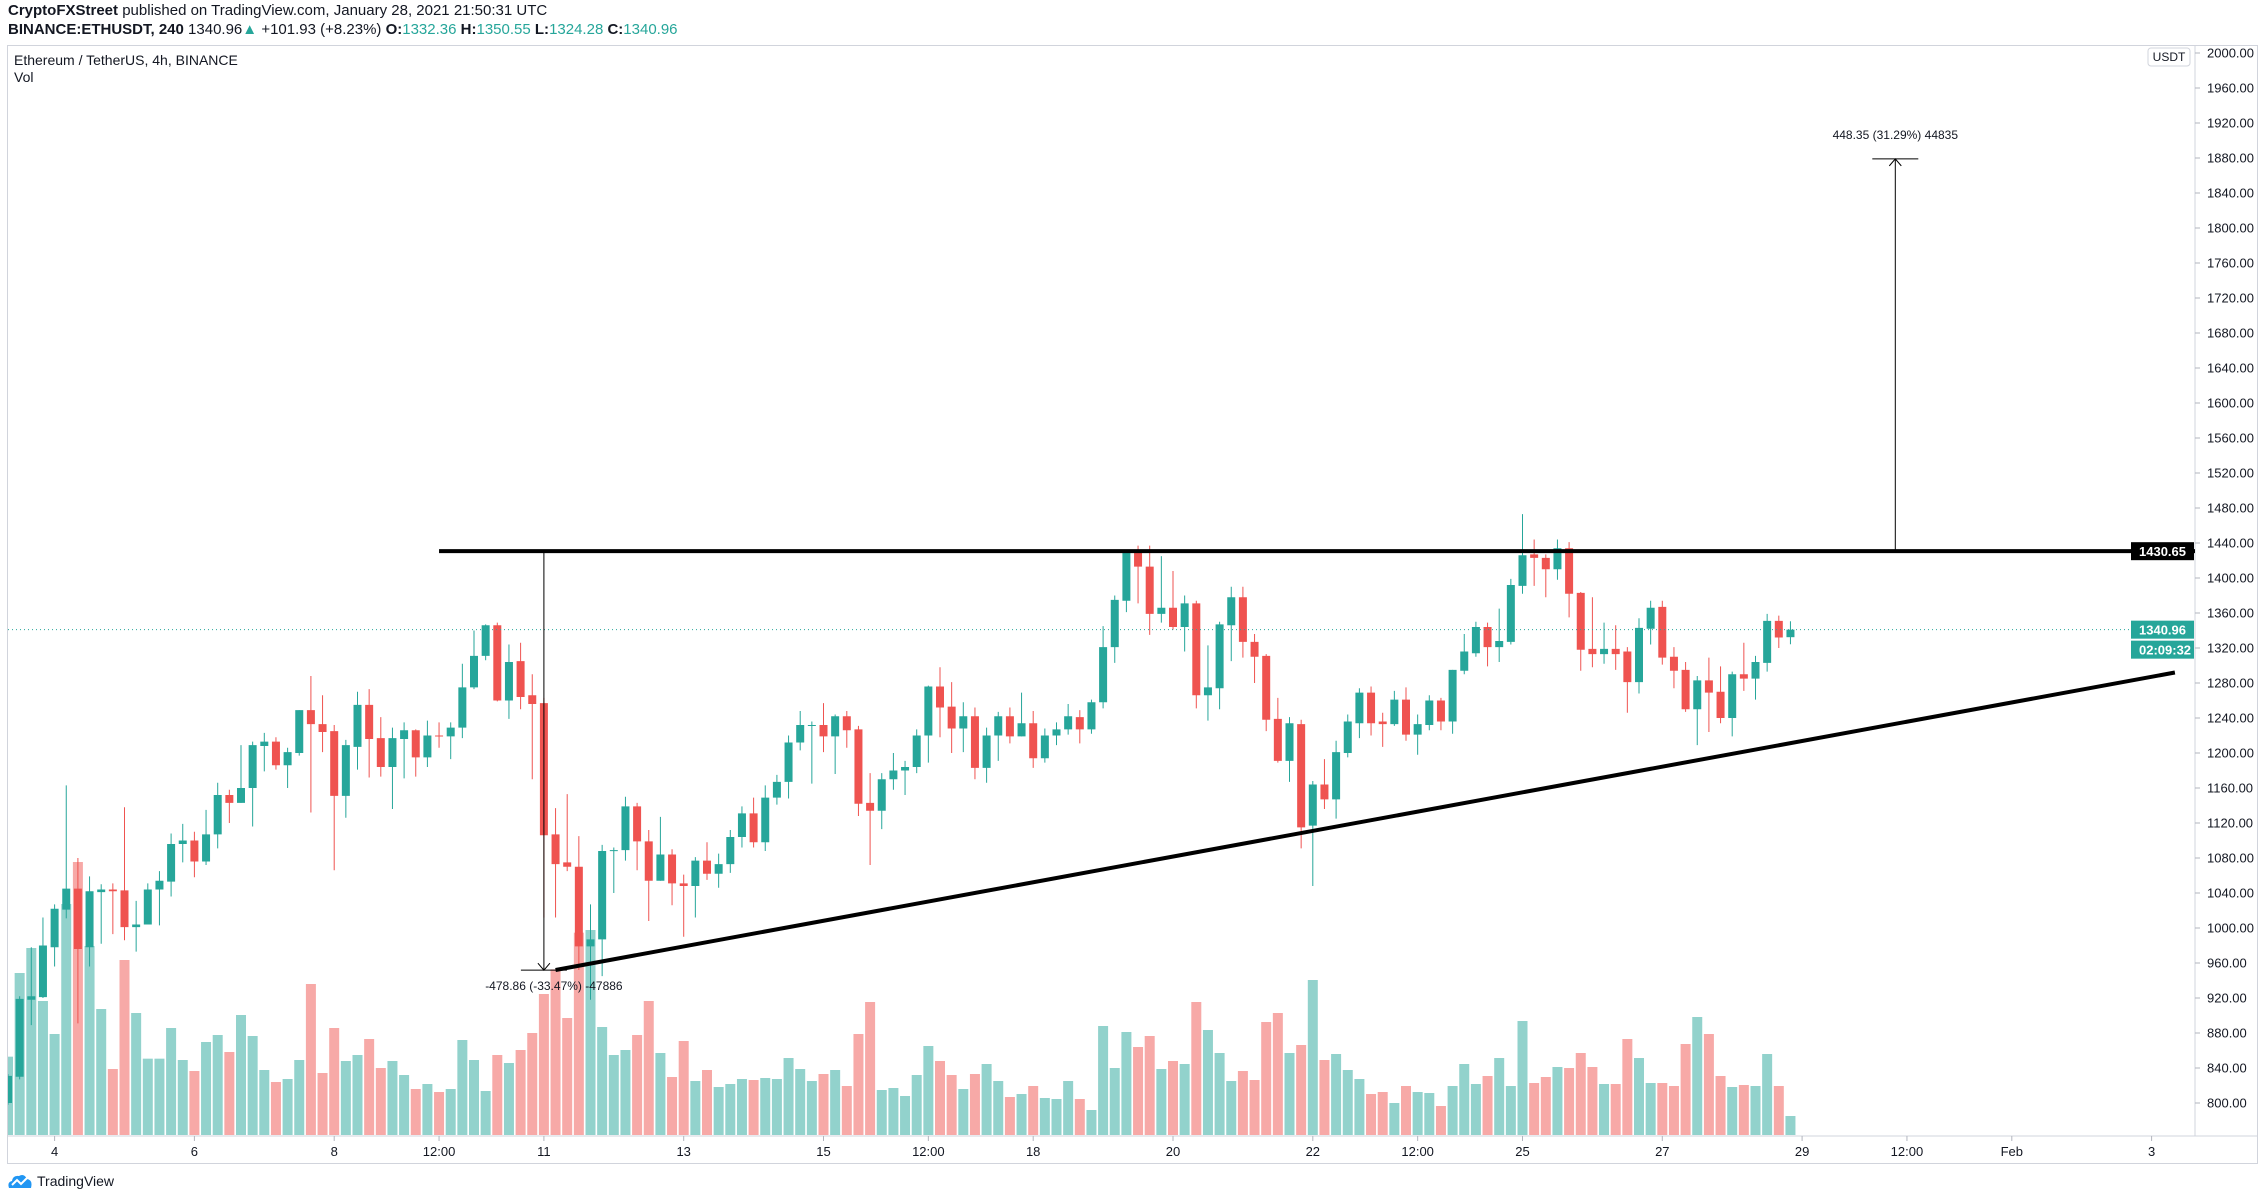 The width and height of the screenshot is (2267, 1201). Describe the element at coordinates (96, 29) in the screenshot. I see `symbol: BINANCE:ETHUSDT, 240` at that location.